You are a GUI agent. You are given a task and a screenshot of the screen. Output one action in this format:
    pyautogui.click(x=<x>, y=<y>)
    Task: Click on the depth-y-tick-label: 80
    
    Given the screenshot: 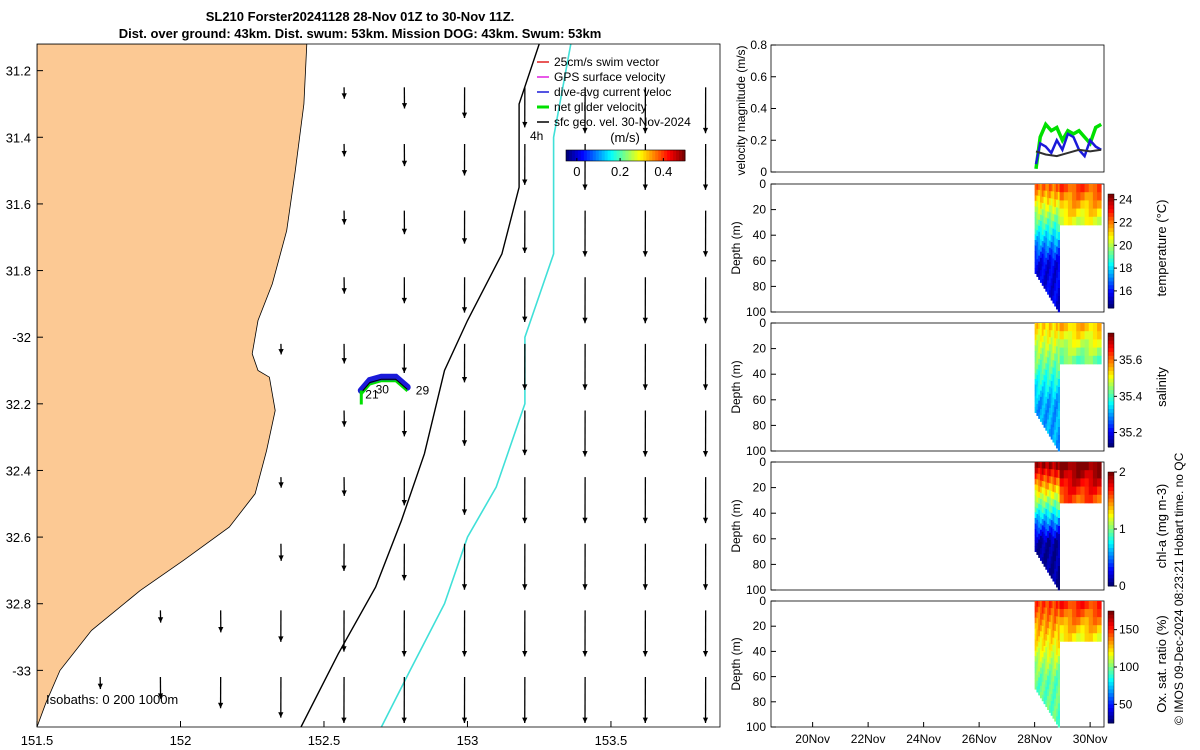 What is the action you would take?
    pyautogui.click(x=760, y=425)
    